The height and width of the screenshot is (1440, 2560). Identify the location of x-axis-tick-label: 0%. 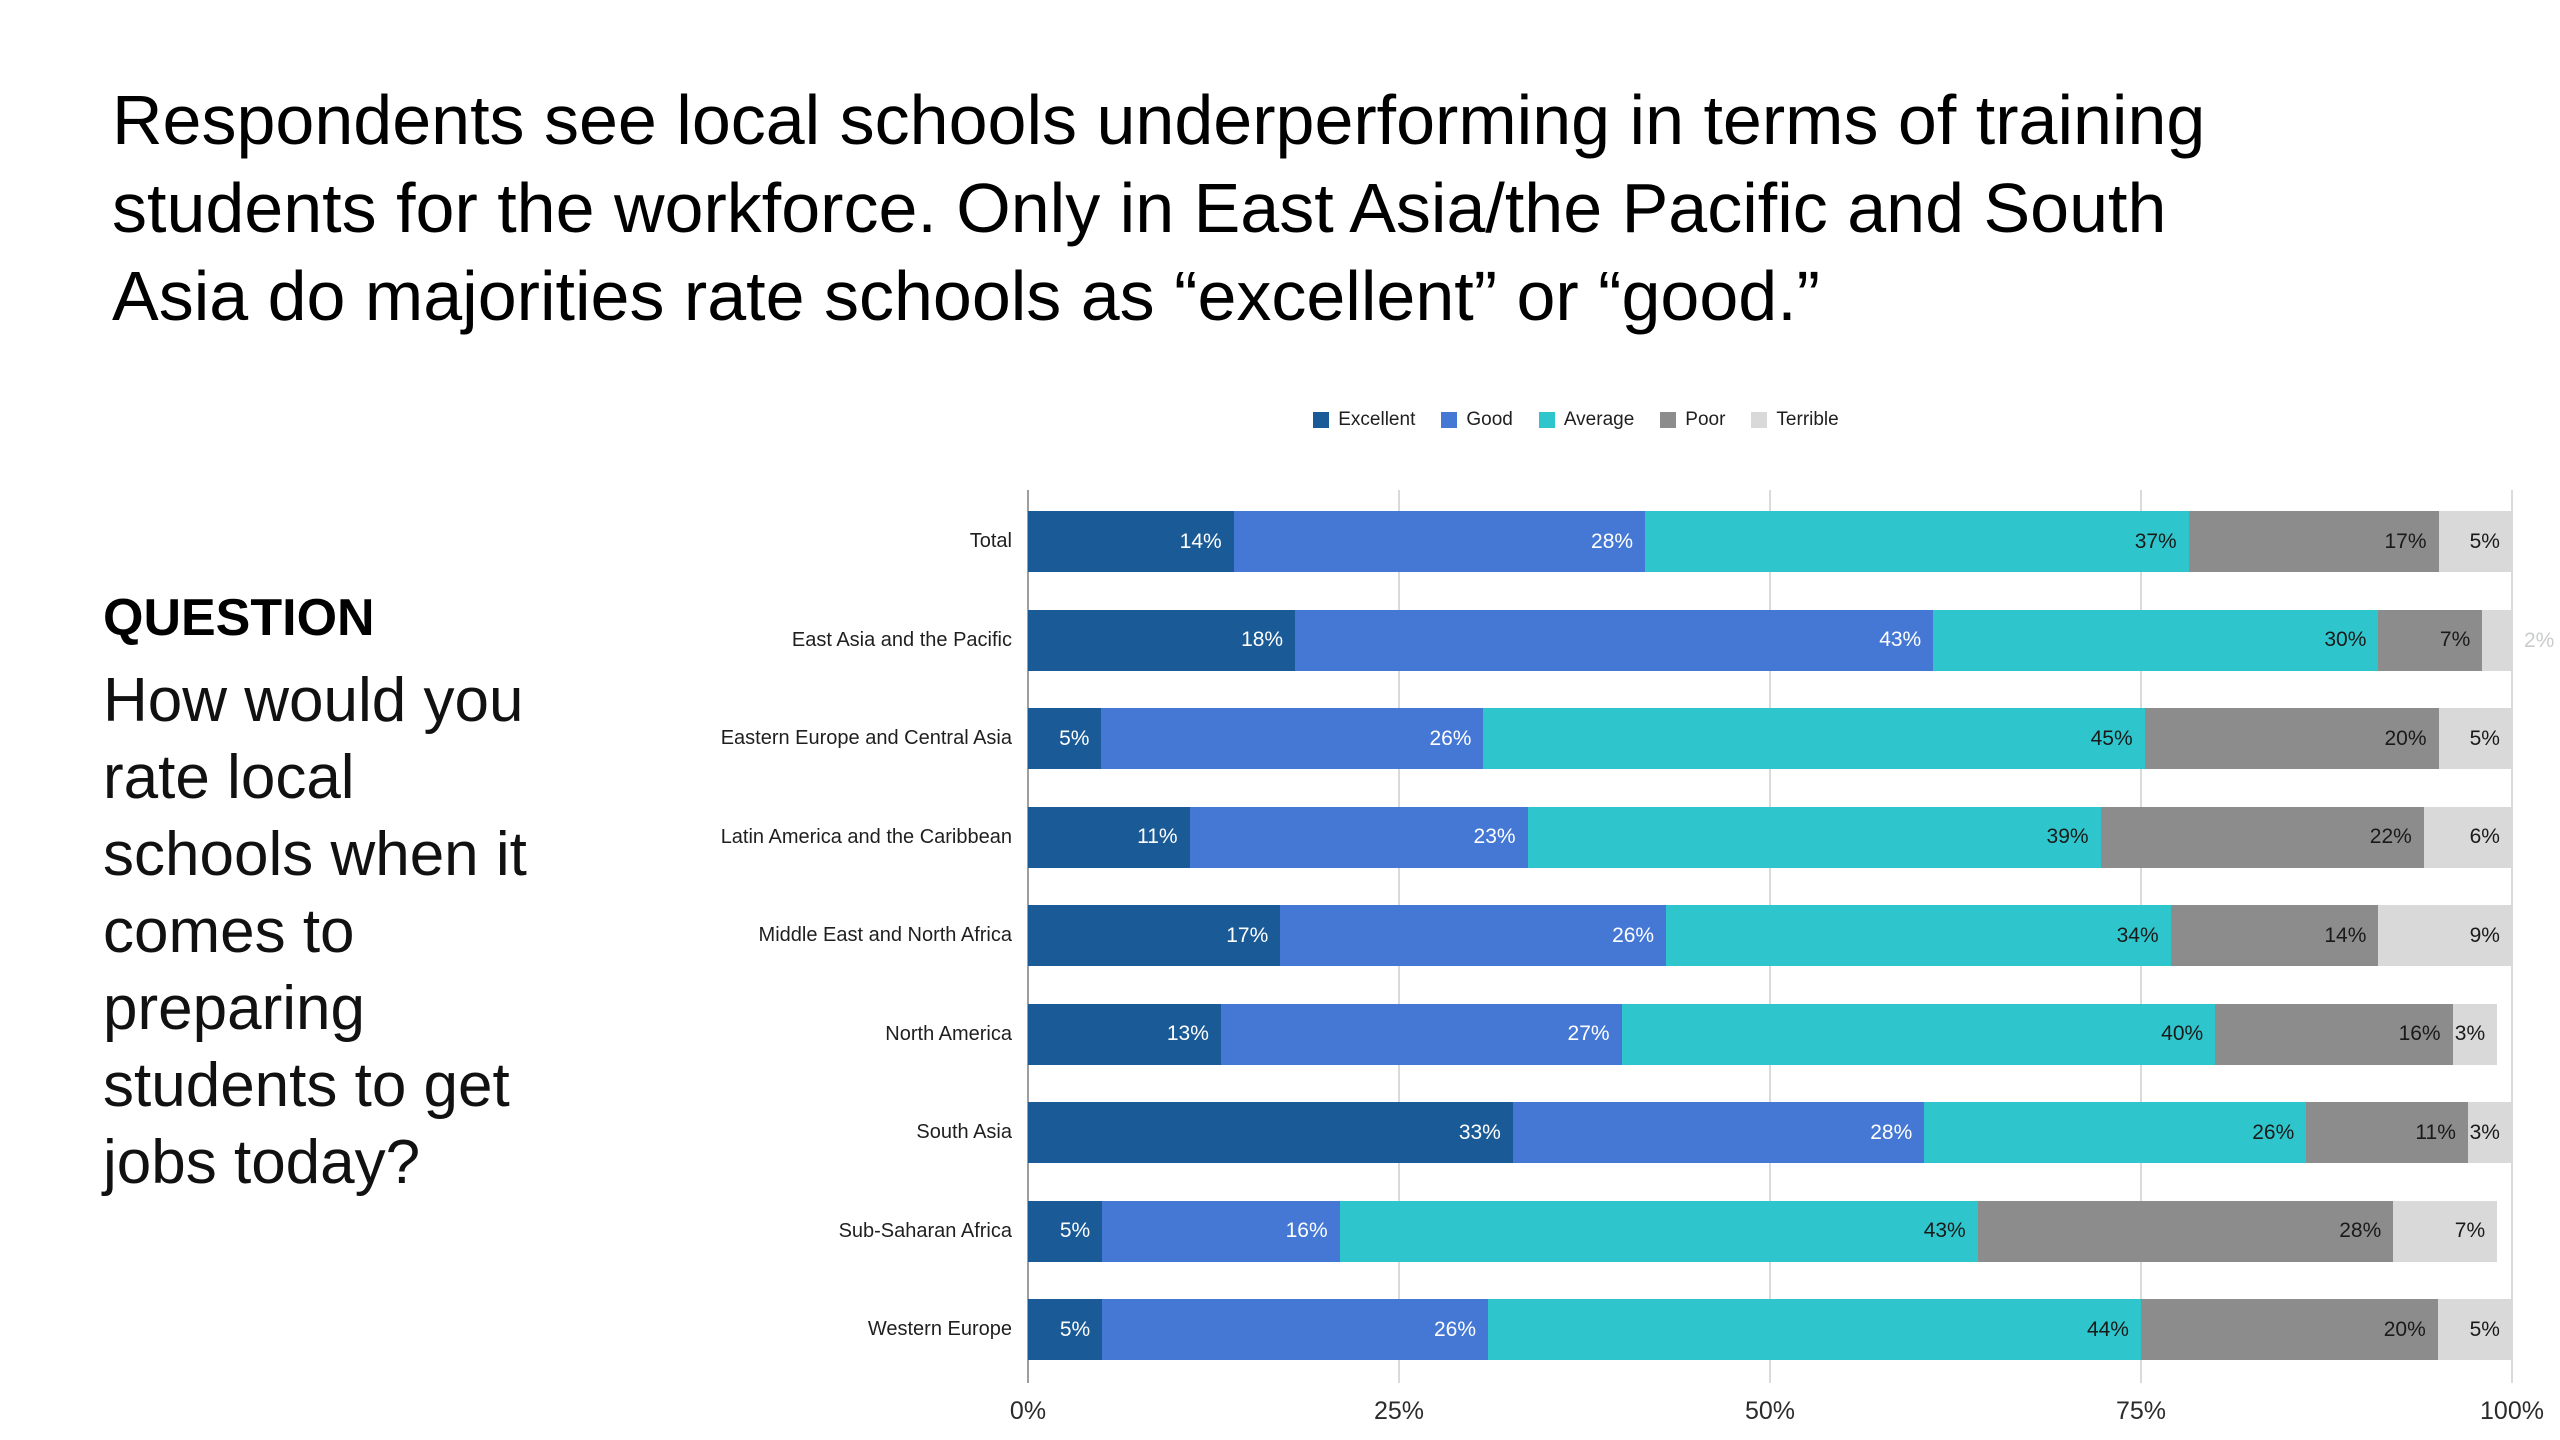
(1028, 1411).